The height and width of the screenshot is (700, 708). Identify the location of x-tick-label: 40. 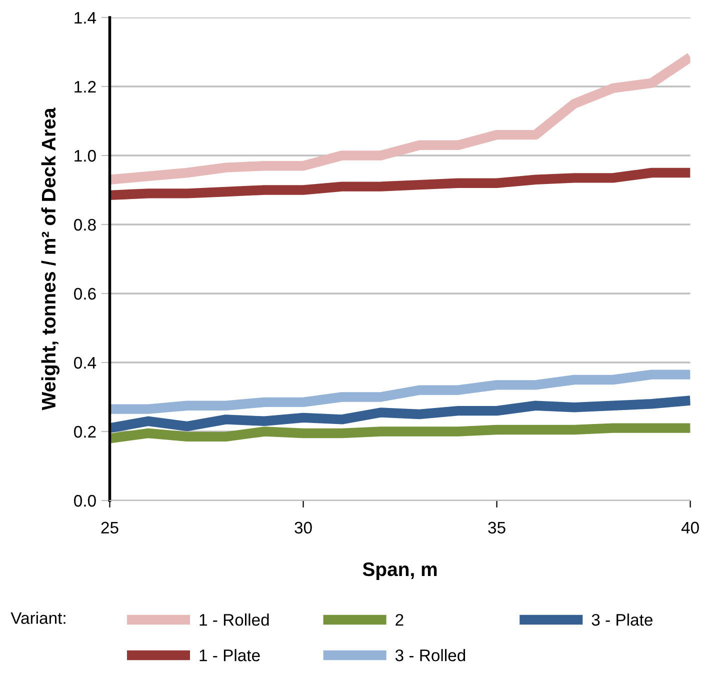
(690, 528).